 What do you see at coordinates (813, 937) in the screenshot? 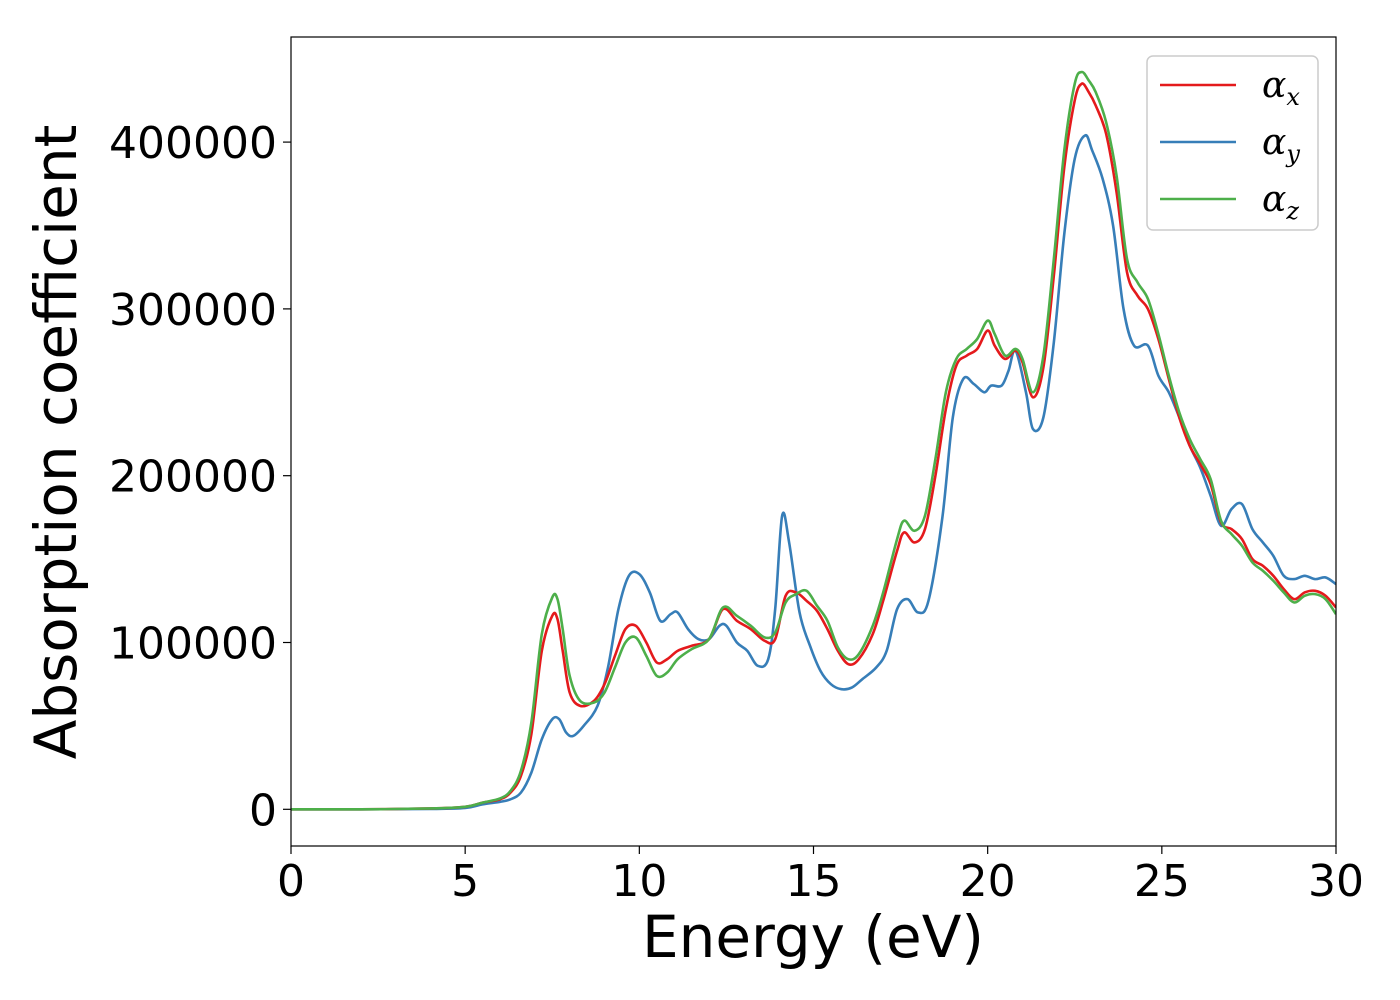
I see `x-axis-title: Energy (eV)` at bounding box center [813, 937].